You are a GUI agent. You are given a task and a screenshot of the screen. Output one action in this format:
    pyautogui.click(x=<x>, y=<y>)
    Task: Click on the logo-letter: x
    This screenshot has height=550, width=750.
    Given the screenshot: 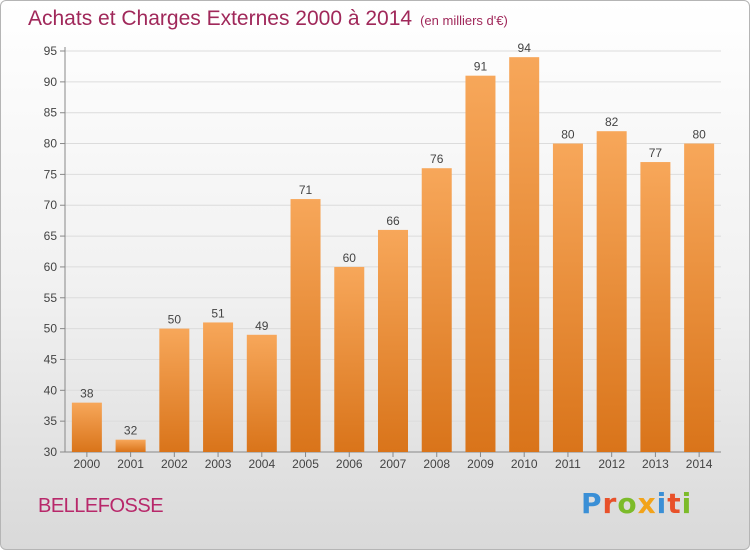 What is the action you would take?
    pyautogui.click(x=647, y=503)
    